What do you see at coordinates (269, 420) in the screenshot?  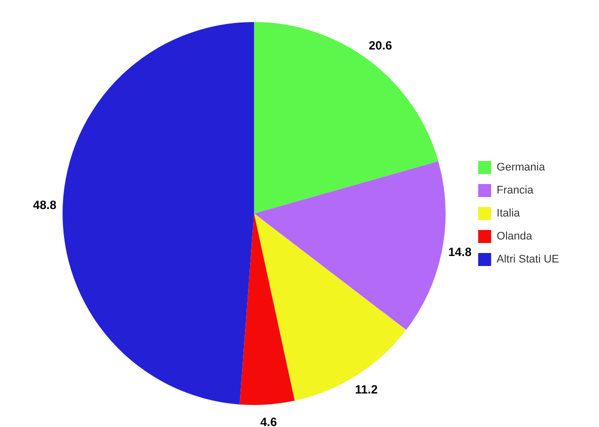 I see `data-label: 4.6` at bounding box center [269, 420].